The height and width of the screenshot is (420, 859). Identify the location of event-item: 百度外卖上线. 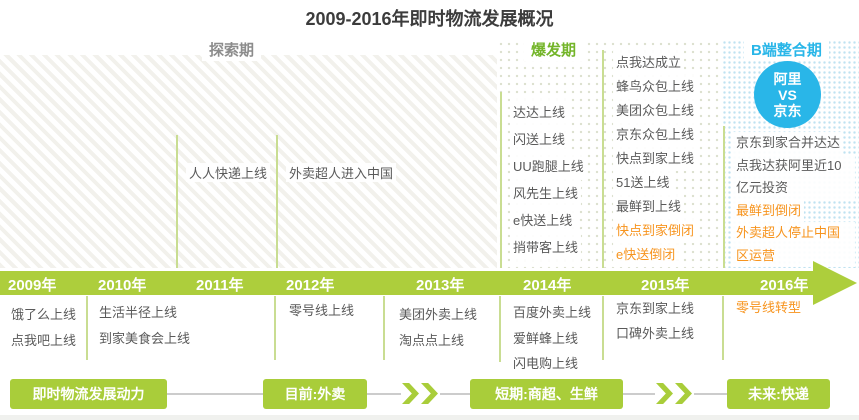
(552, 313).